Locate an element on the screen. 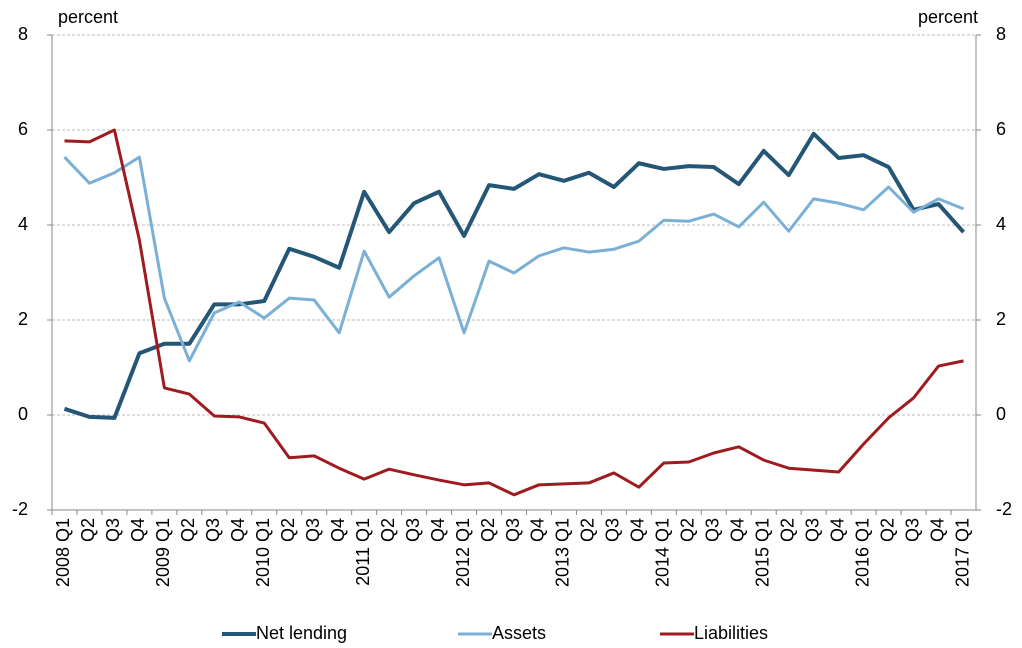 Image resolution: width=1022 pixels, height=648 pixels. x-tick-label: 2011 Q1 is located at coordinates (363, 552).